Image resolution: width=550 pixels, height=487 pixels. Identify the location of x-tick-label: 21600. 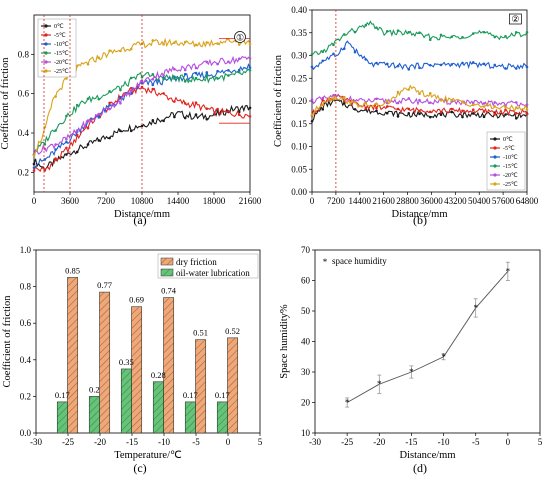
(250, 201).